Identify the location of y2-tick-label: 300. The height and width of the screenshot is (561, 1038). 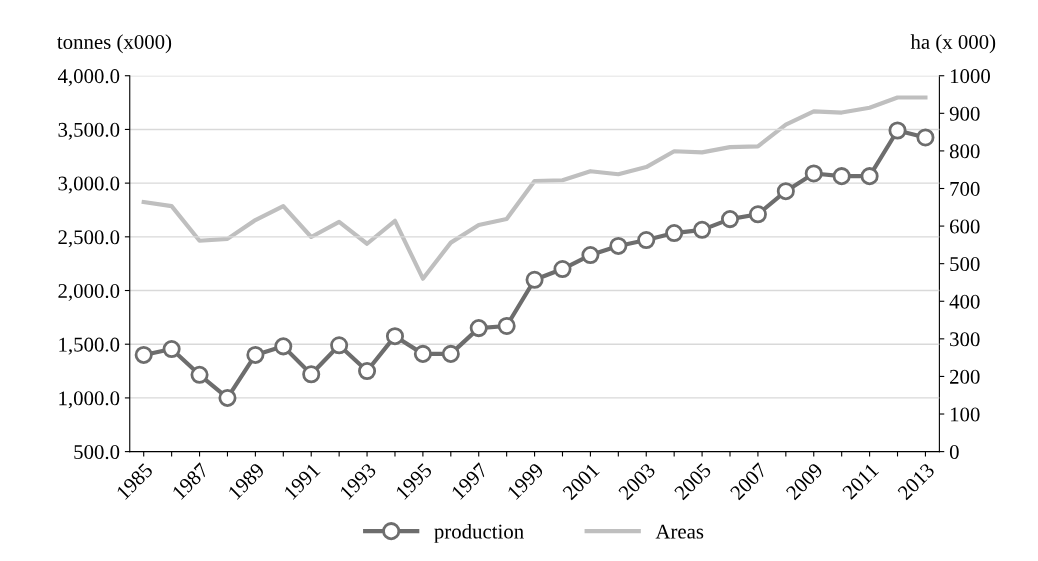
(965, 339).